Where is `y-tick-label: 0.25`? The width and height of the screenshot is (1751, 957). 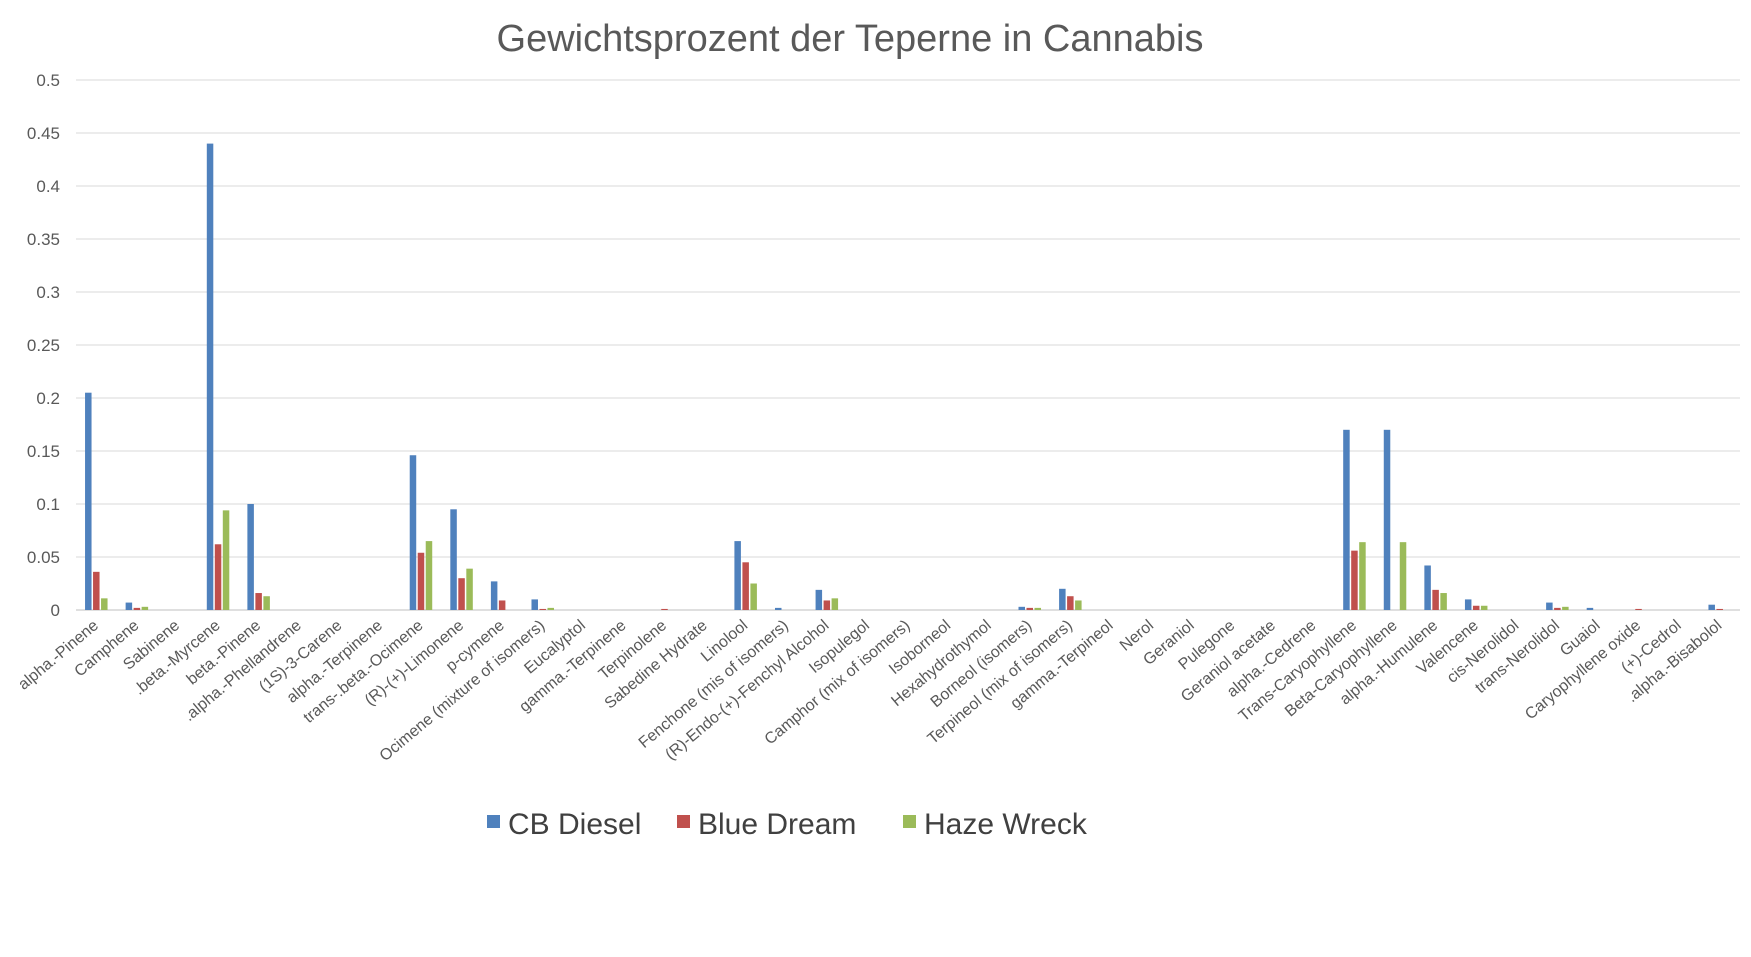
y-tick-label: 0.25 is located at coordinates (43, 345).